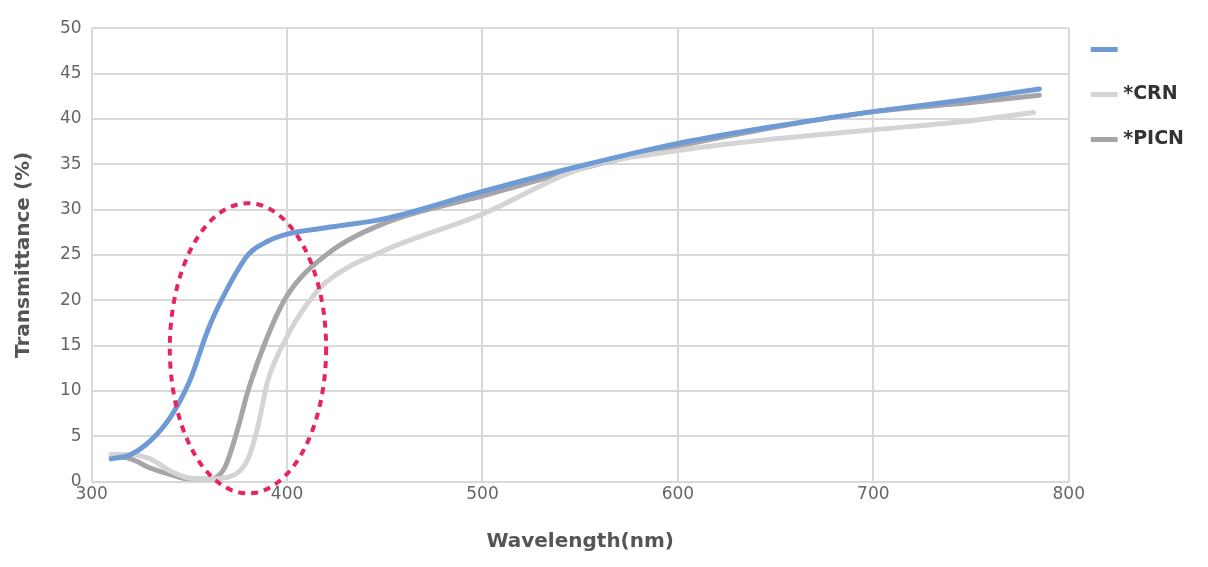  What do you see at coordinates (70, 253) in the screenshot?
I see `y-tick-label: 25` at bounding box center [70, 253].